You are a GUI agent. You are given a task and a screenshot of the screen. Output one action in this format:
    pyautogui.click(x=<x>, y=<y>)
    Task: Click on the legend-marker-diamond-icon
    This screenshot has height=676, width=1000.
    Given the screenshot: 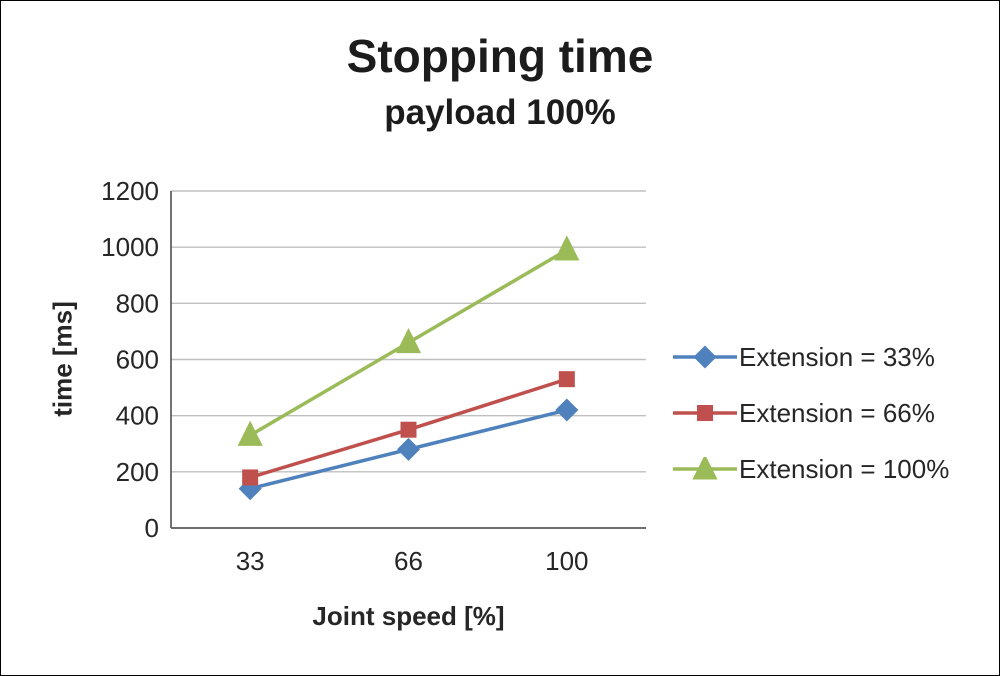 What is the action you would take?
    pyautogui.click(x=705, y=357)
    